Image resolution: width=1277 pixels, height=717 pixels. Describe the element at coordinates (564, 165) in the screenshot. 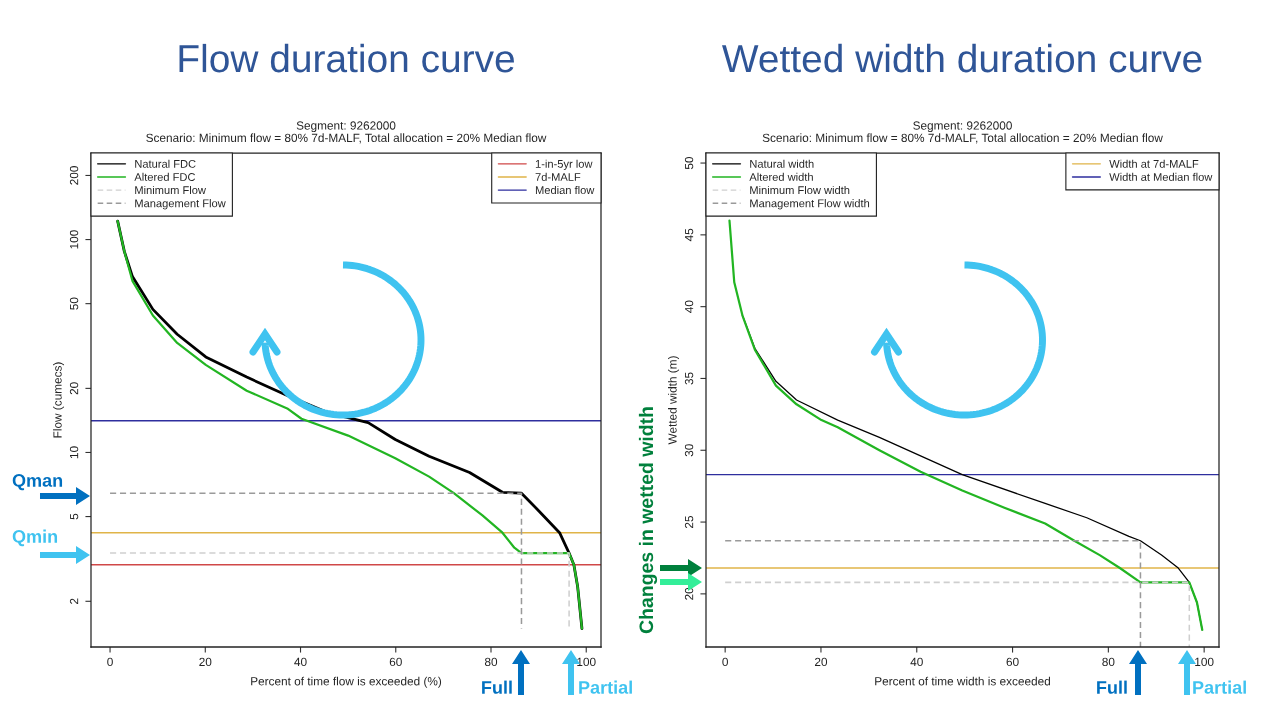

I see `legend-label: 1-in-5yr low` at that location.